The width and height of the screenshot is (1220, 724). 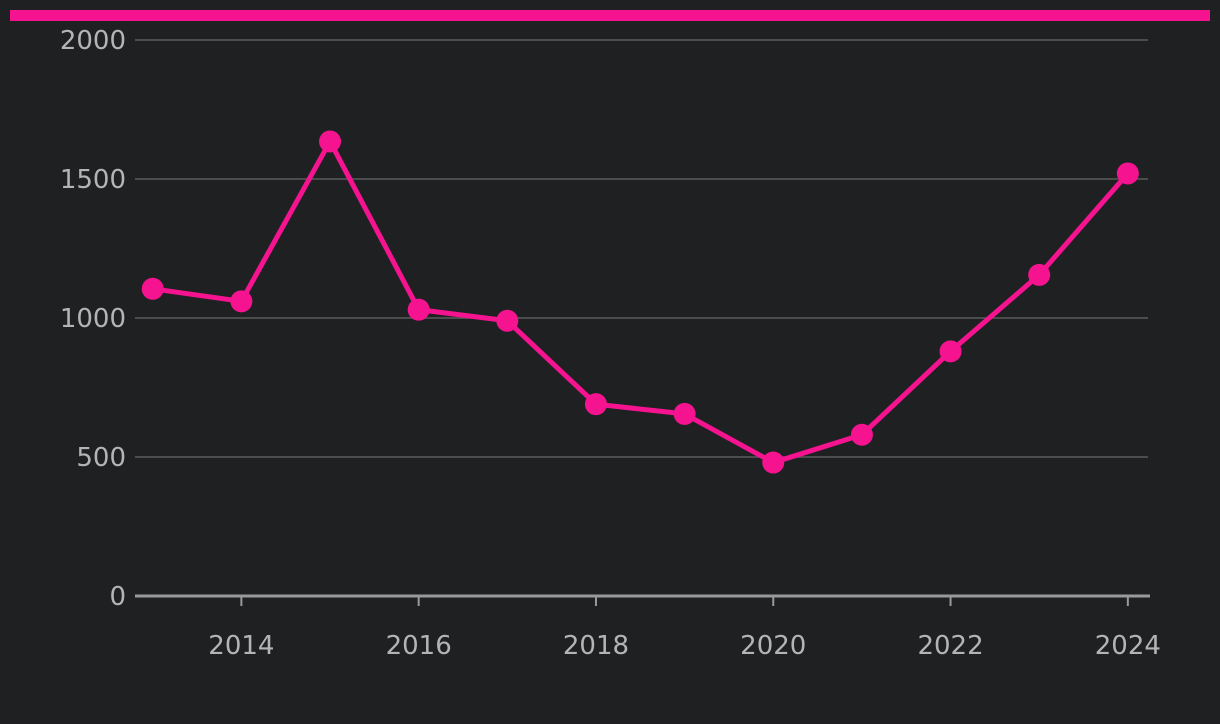 I want to click on y-tick-label-500: 500, so click(x=101, y=458).